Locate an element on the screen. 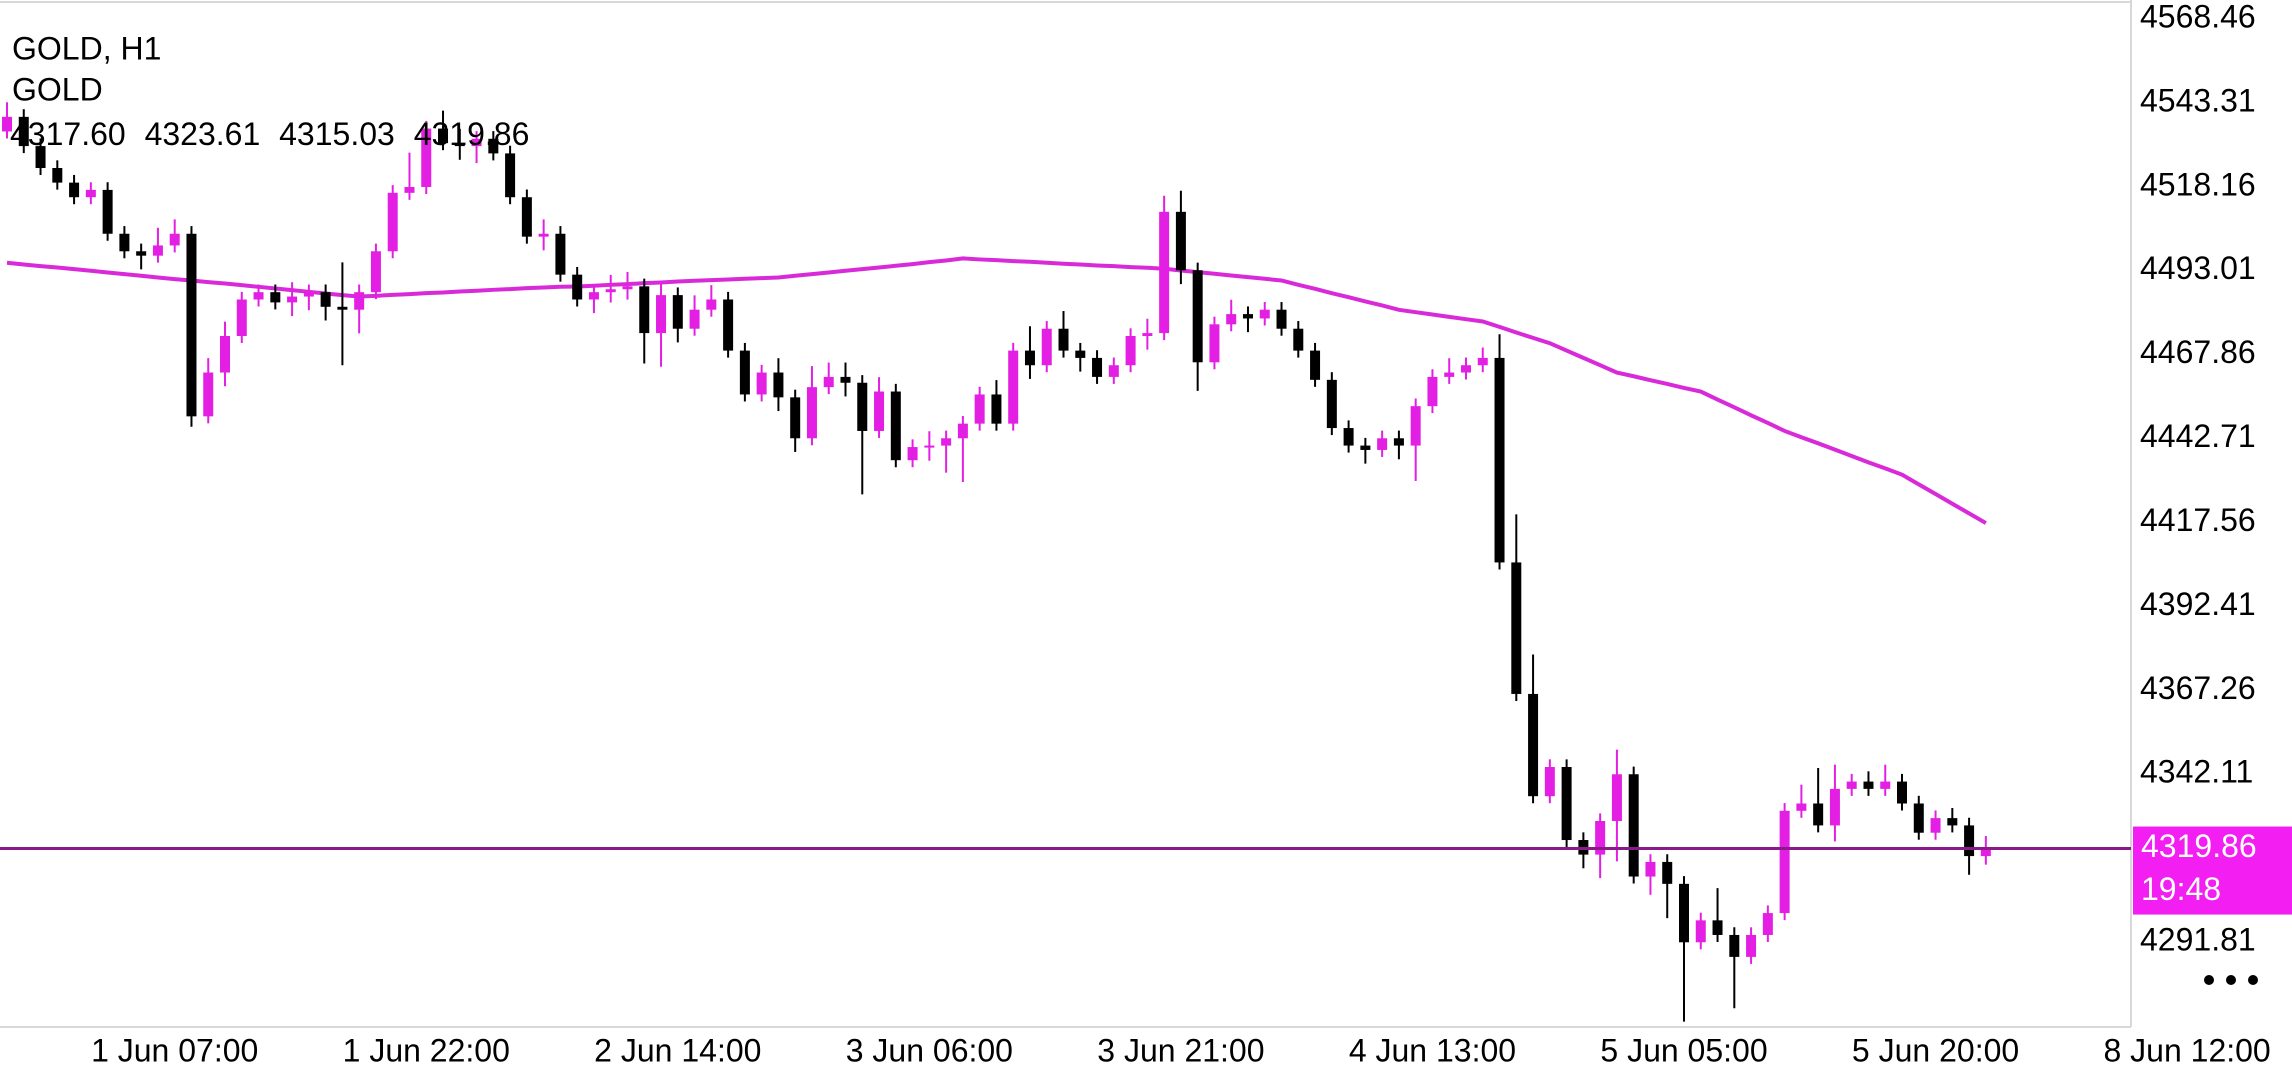 The width and height of the screenshot is (2292, 1080). more-menu is located at coordinates (2231, 980).